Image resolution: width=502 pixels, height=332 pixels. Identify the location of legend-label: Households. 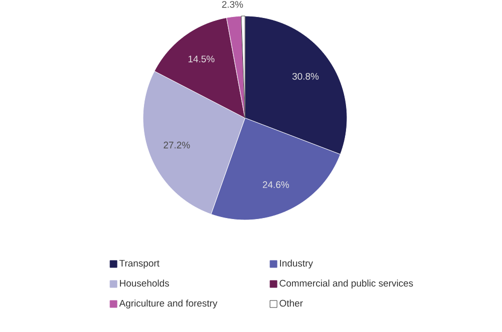
(145, 283).